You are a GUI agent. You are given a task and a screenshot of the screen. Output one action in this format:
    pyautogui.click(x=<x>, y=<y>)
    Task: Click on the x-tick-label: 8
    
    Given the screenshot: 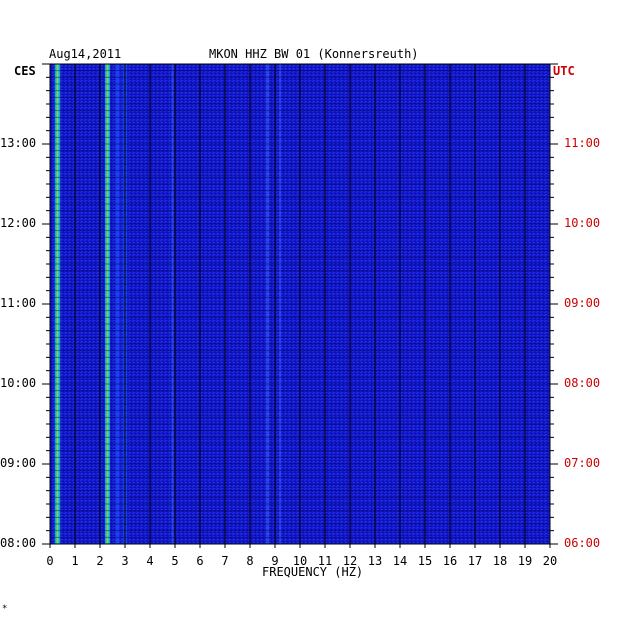 What is the action you would take?
    pyautogui.click(x=250, y=561)
    